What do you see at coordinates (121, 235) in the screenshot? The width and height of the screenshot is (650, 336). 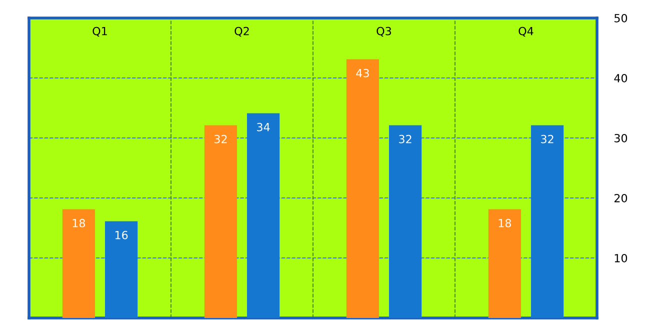 I see `data-label: 16` at bounding box center [121, 235].